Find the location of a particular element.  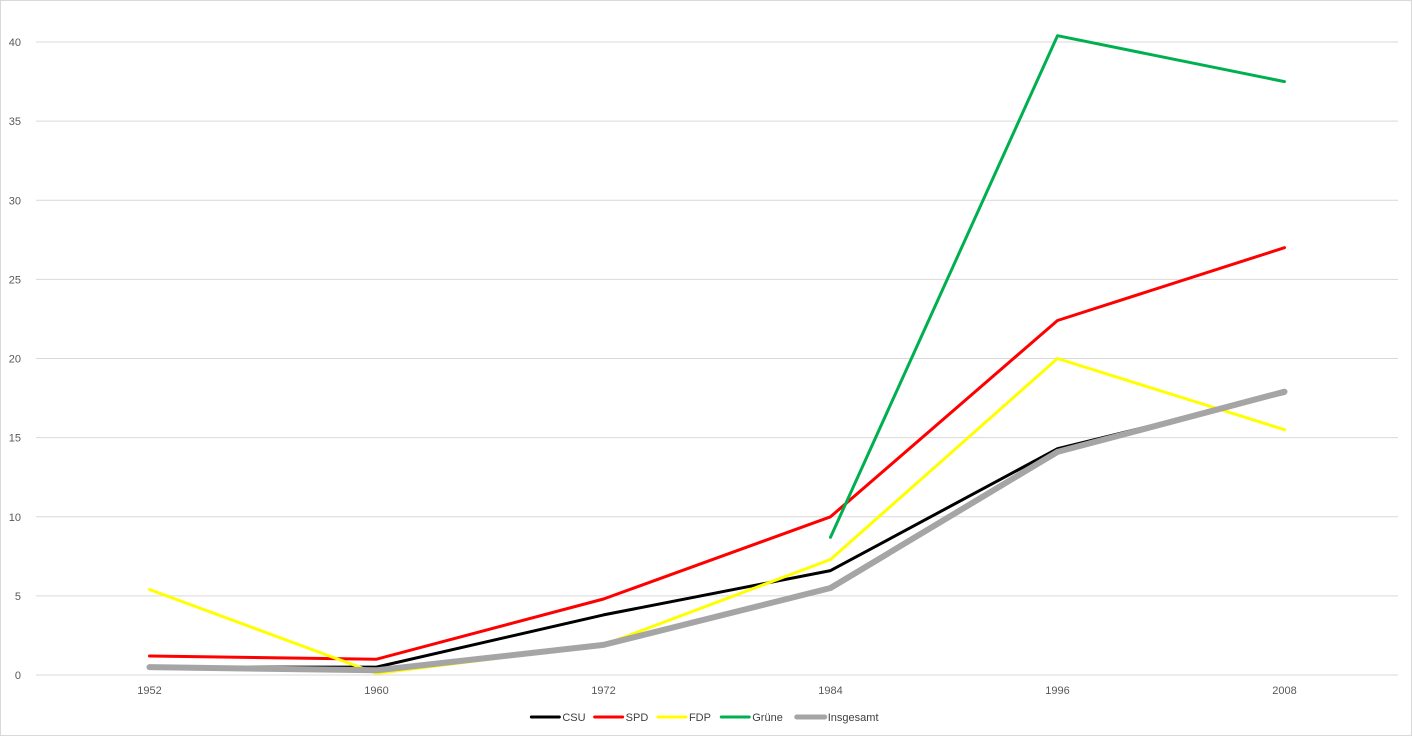

y-tick-label: 40 is located at coordinates (15, 43).